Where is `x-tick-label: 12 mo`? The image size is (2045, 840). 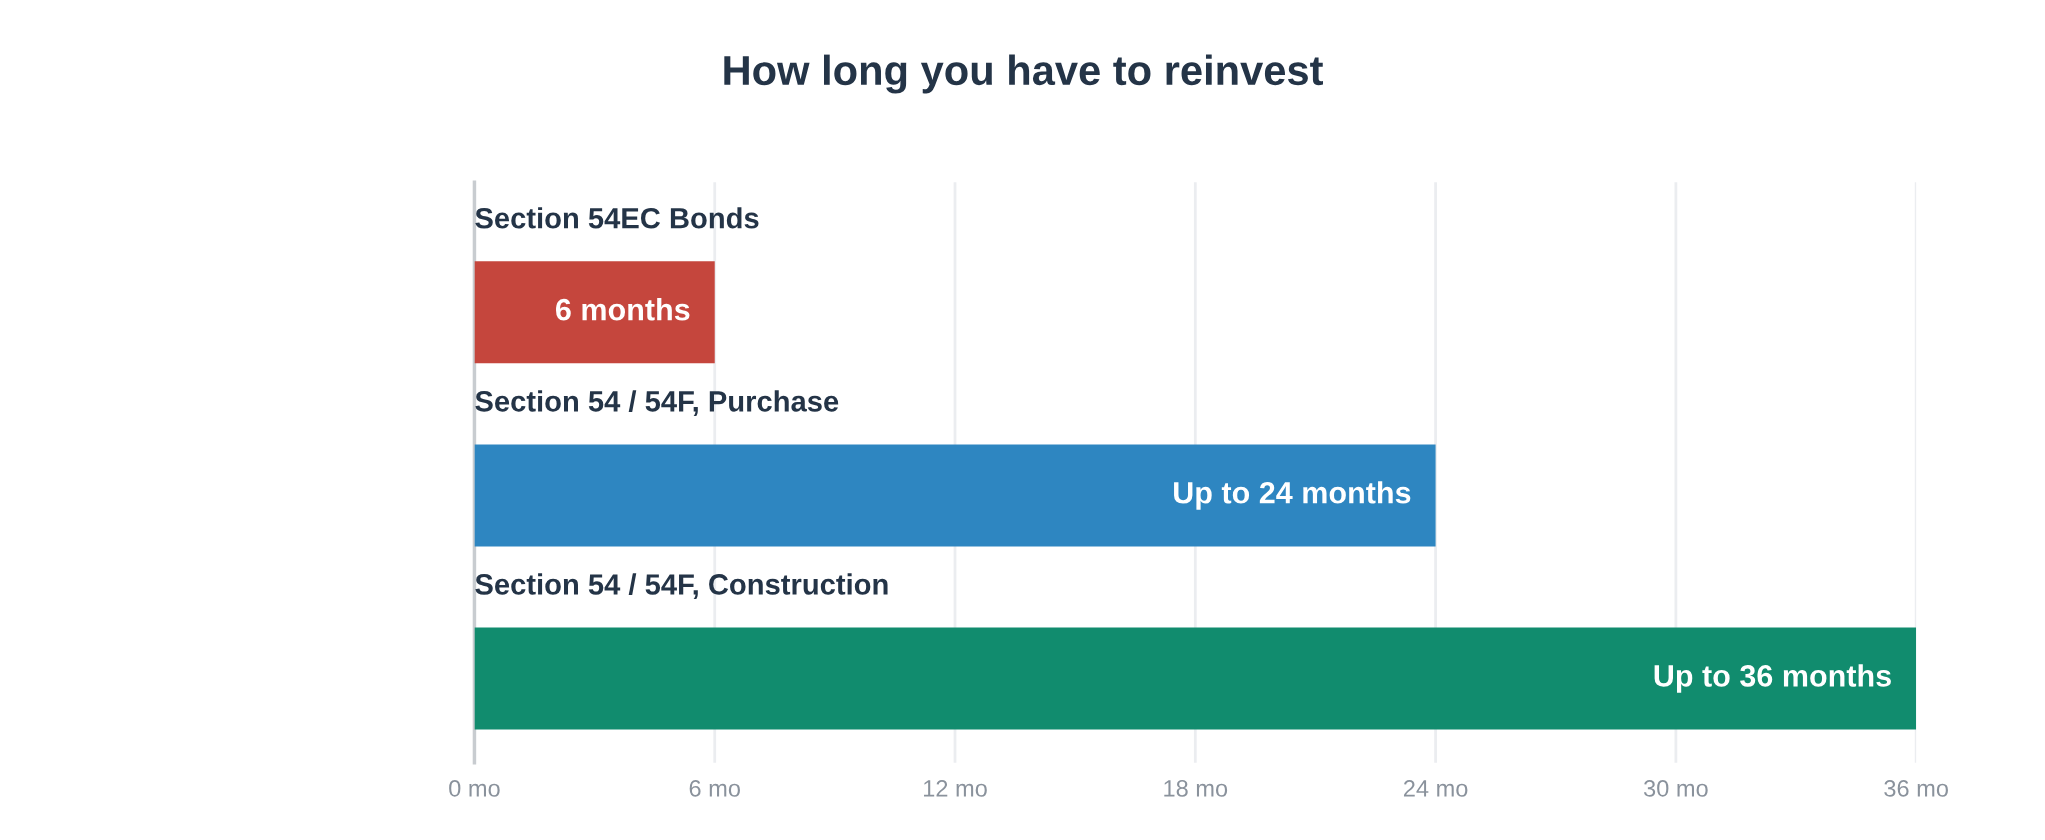 x-tick-label: 12 mo is located at coordinates (955, 788).